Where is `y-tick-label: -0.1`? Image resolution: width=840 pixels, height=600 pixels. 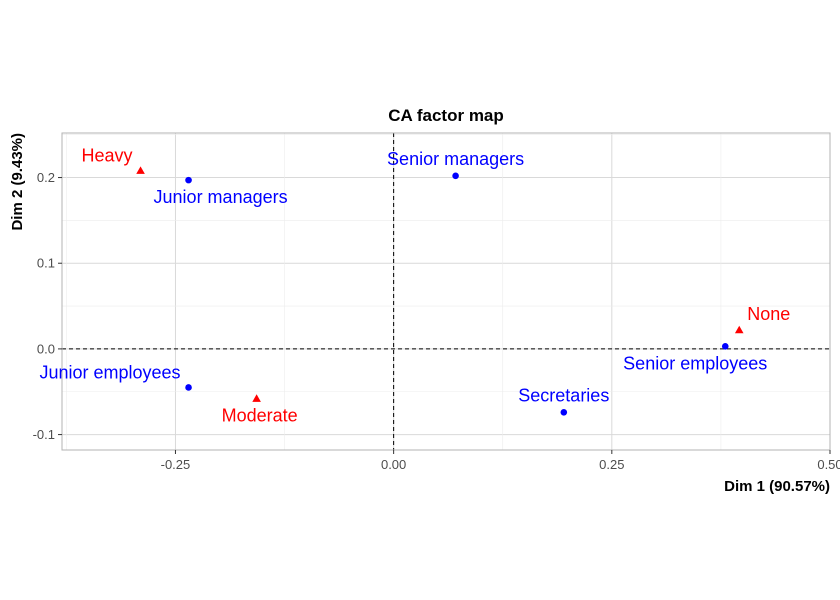 y-tick-label: -0.1 is located at coordinates (44, 434).